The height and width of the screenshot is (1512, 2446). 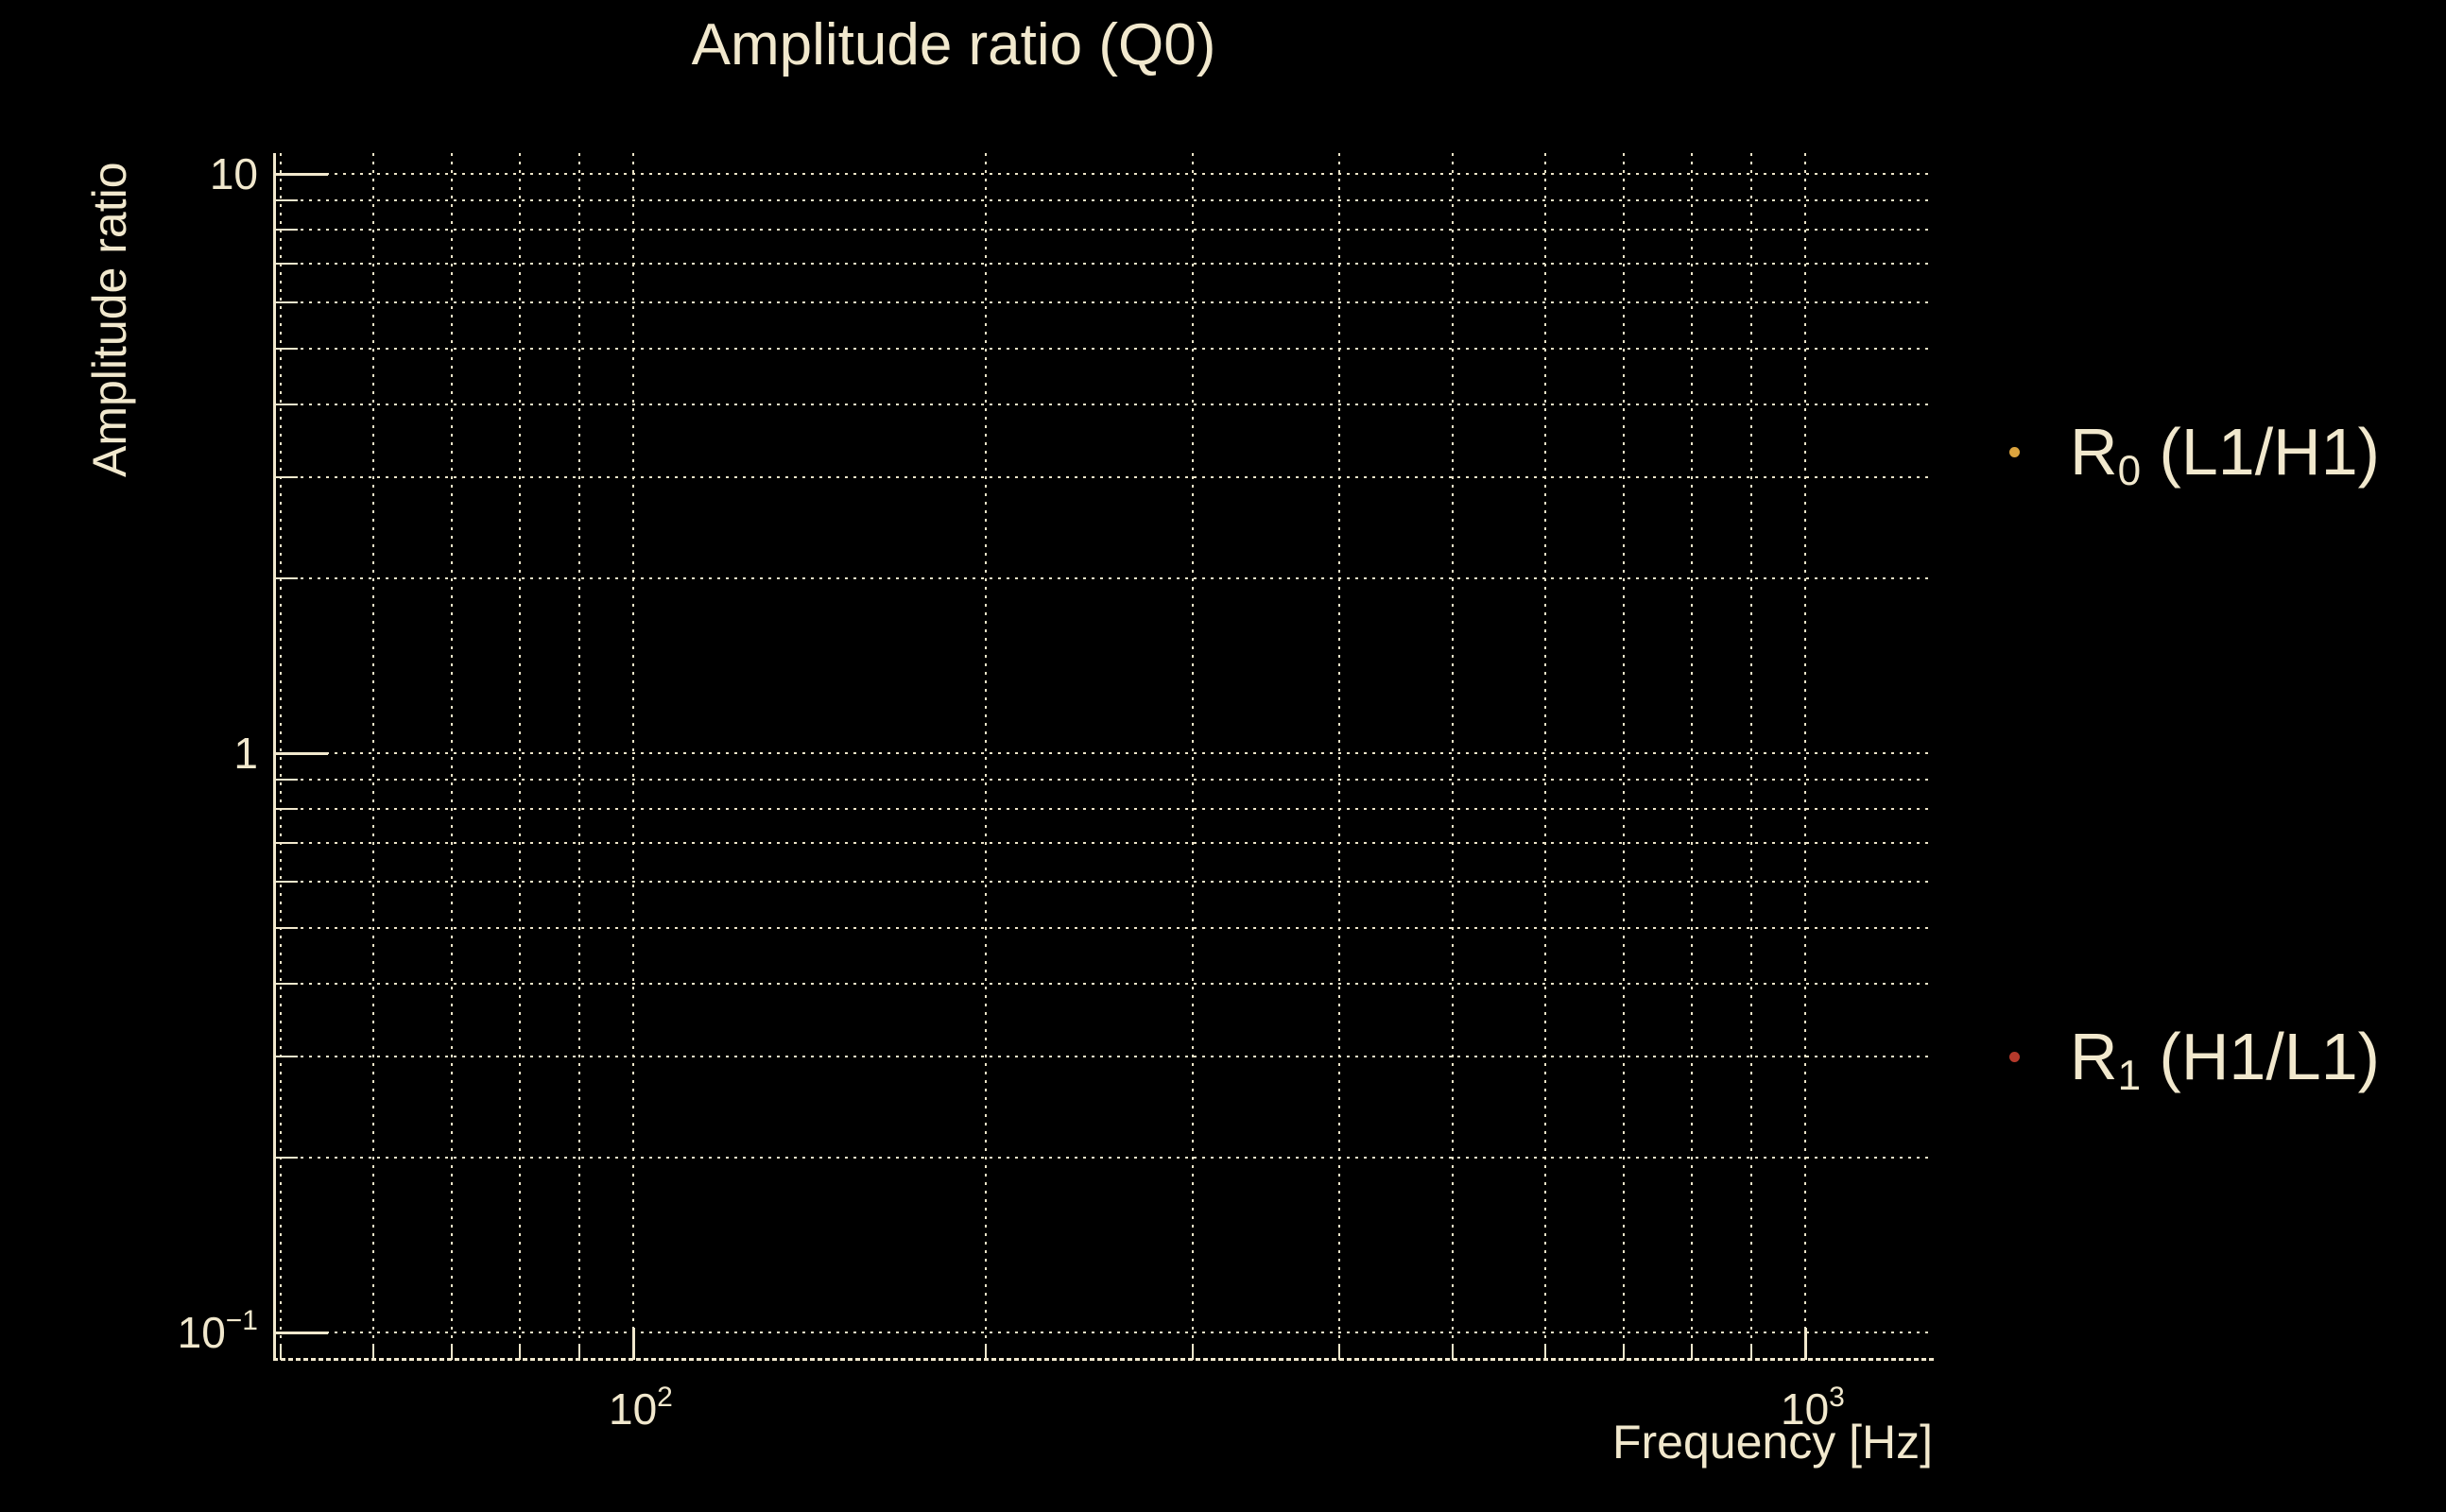 I want to click on legend-r0-subscript: 0, so click(x=2129, y=470).